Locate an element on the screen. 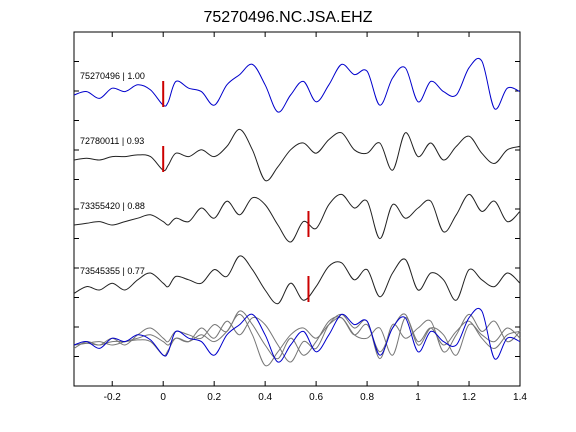  x-tick-label: 0.6 is located at coordinates (316, 397).